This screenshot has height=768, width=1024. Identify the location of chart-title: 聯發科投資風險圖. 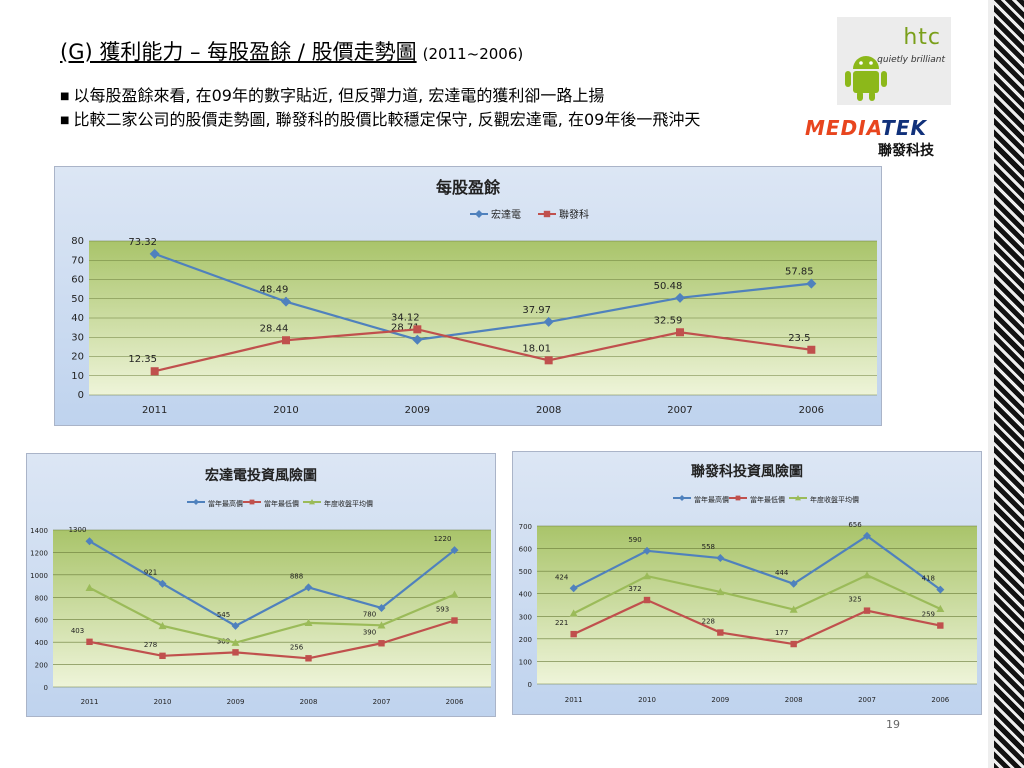
(747, 471).